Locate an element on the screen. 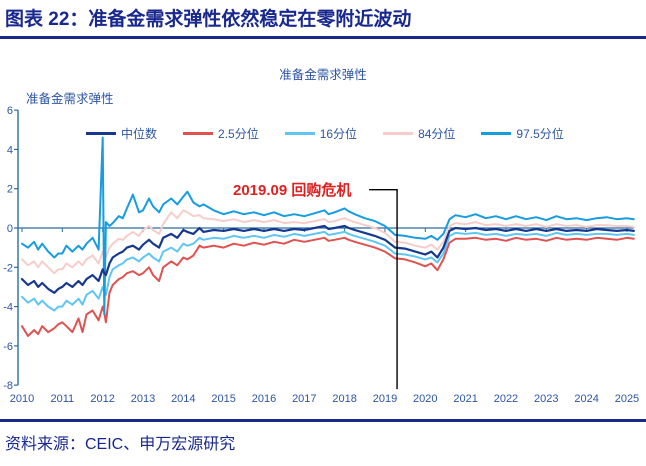 This screenshot has height=466, width=646. source-text: 资料来源：CEIC、申万宏源研究 is located at coordinates (120, 444).